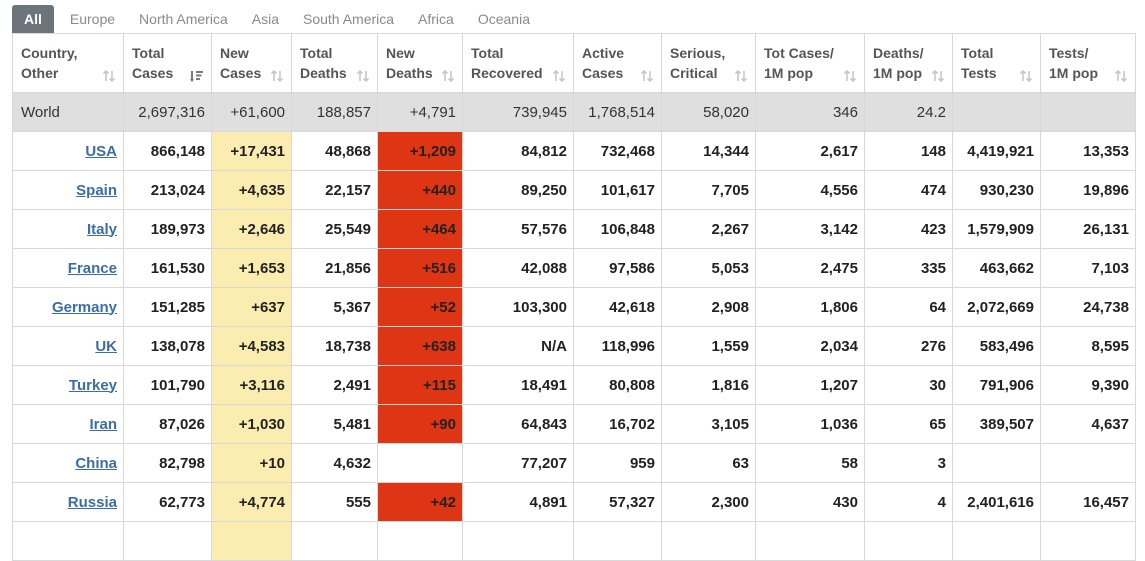  Describe the element at coordinates (1088, 63) in the screenshot. I see `column-header-tests-1m-pop: Tests/1M pop` at that location.